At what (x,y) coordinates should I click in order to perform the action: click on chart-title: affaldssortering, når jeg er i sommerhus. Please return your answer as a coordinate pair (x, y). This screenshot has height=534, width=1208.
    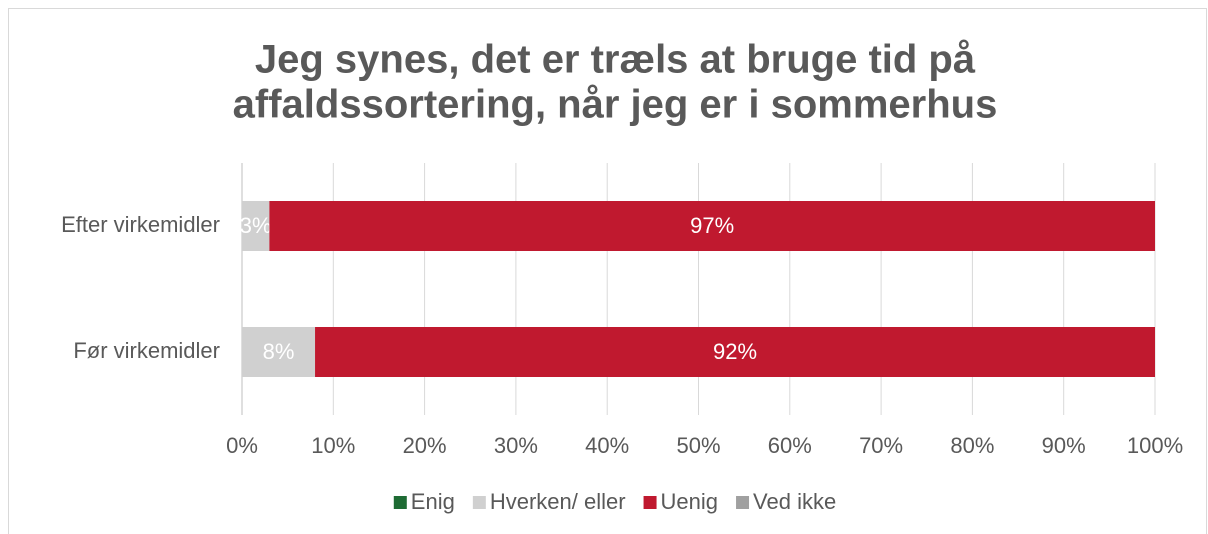
    Looking at the image, I should click on (615, 105).